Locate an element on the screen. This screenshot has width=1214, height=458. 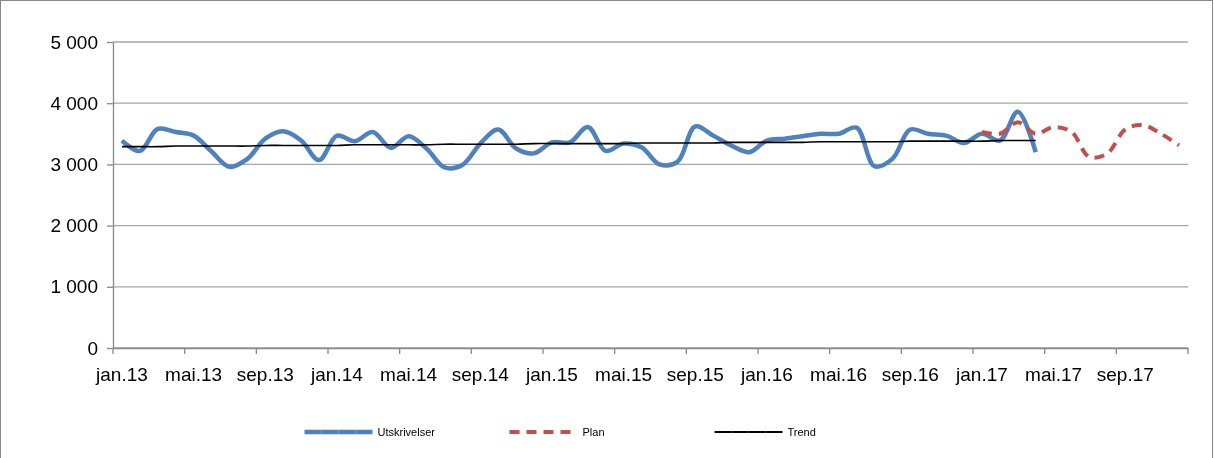
x-tick-label: jan.13 is located at coordinates (121, 375).